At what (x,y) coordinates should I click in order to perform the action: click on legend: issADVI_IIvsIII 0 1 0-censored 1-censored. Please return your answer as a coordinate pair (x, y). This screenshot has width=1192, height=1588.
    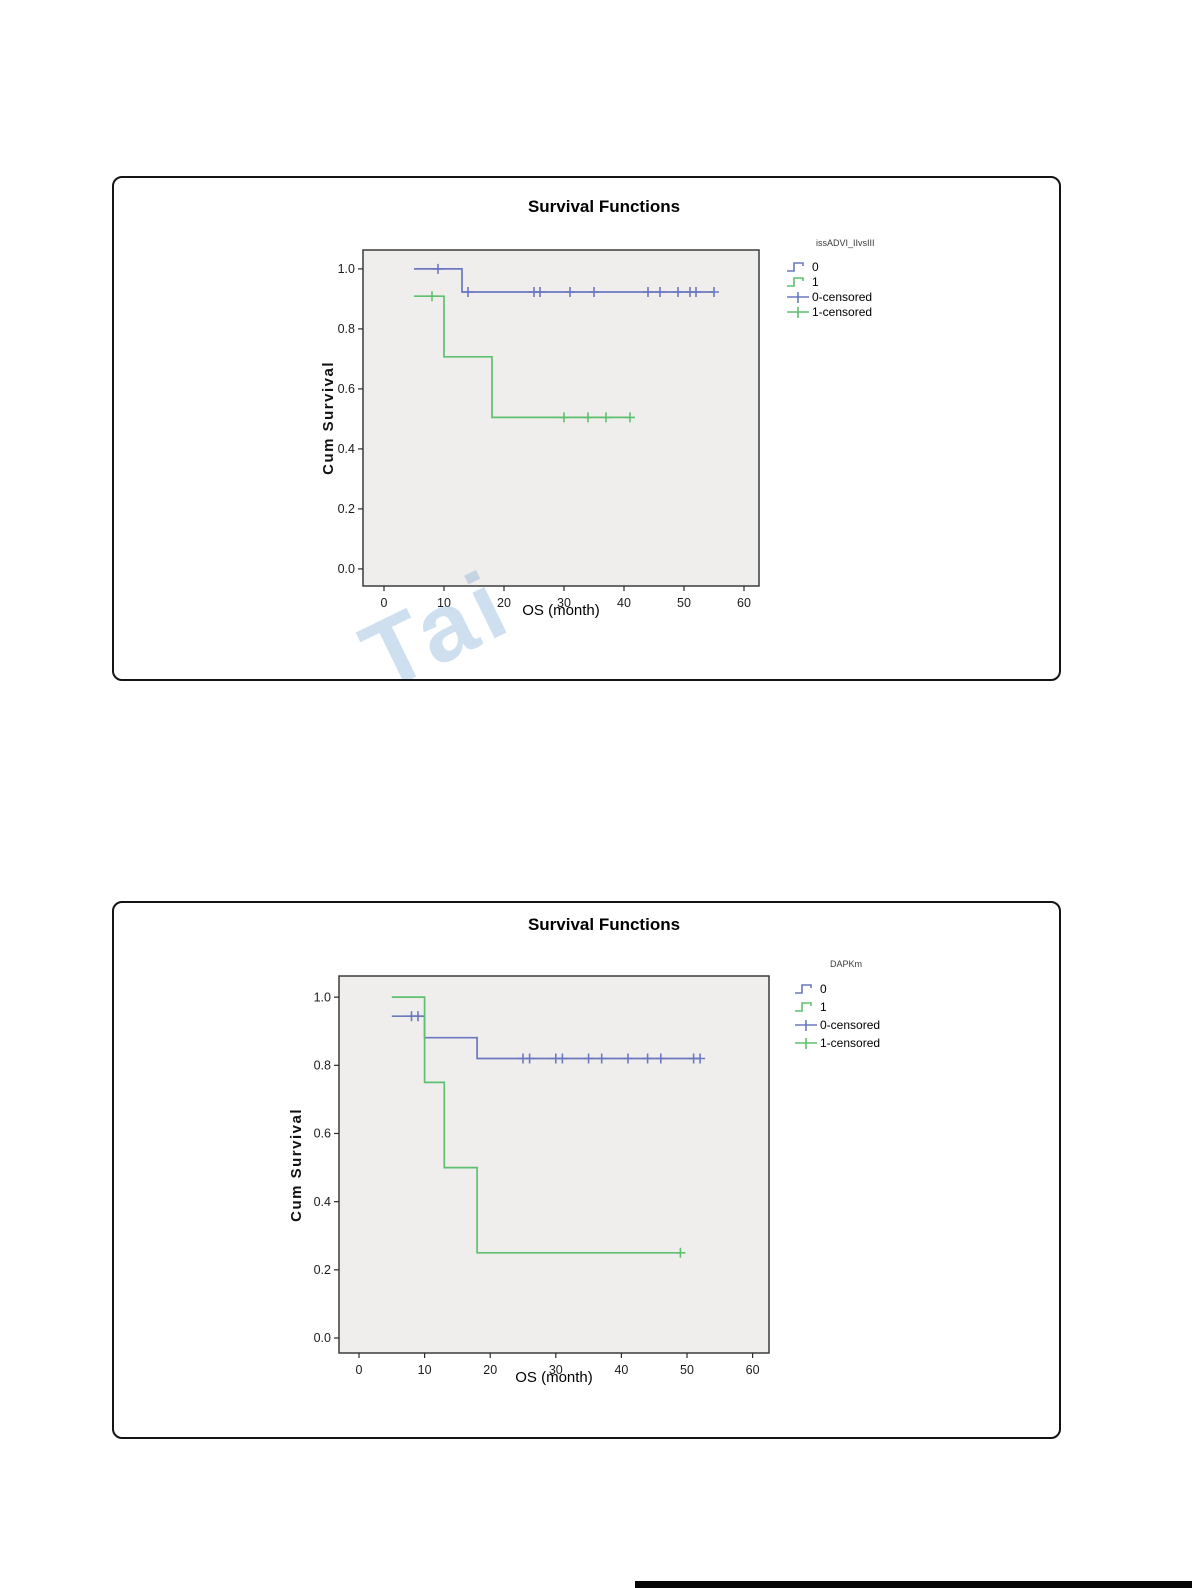
    Looking at the image, I should click on (830, 278).